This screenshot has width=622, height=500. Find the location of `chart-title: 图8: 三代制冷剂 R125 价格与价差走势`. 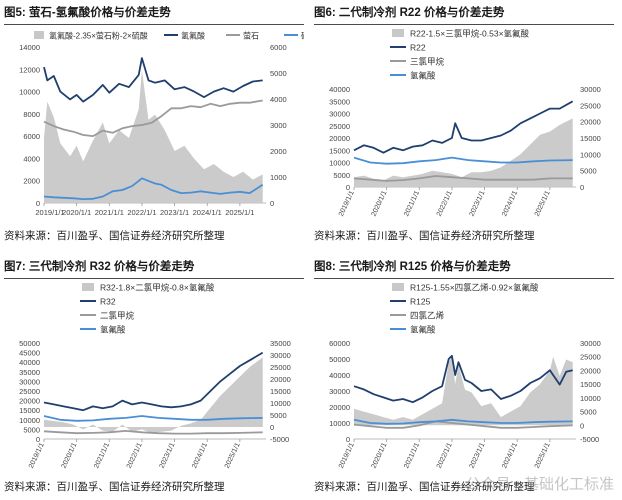

chart-title: 图8: 三代制冷剂 R125 价格与价差走势 is located at coordinates (412, 267).